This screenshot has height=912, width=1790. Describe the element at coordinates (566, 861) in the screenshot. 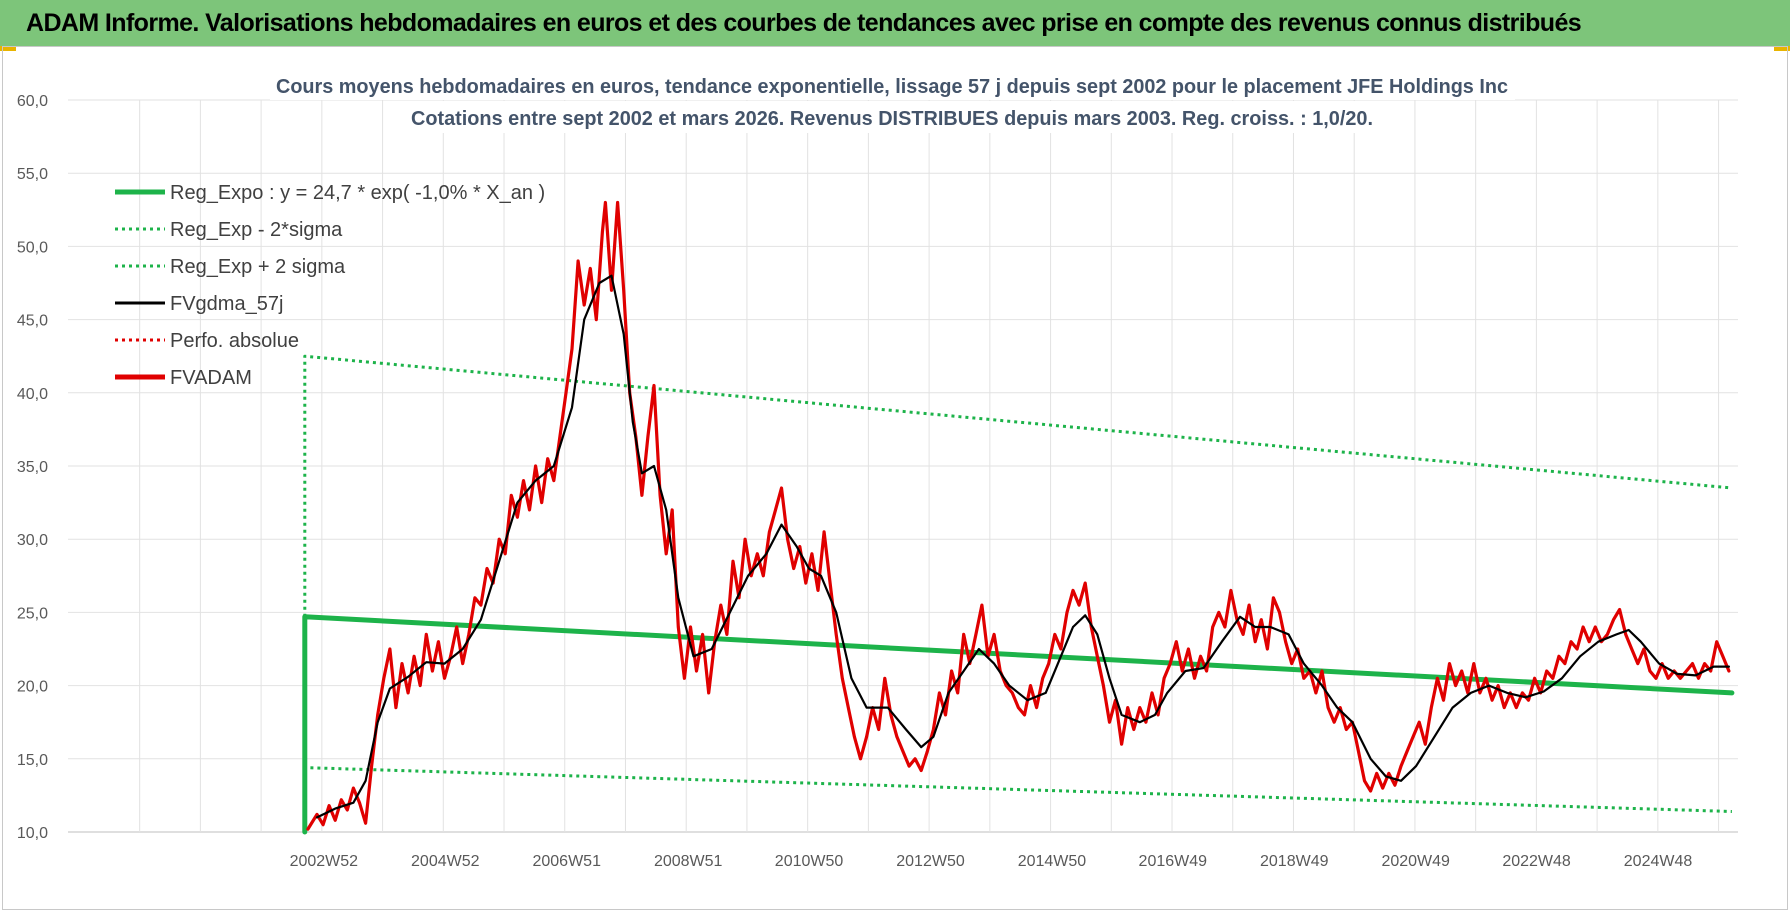

I see `x-tick-label: 2006W51` at that location.